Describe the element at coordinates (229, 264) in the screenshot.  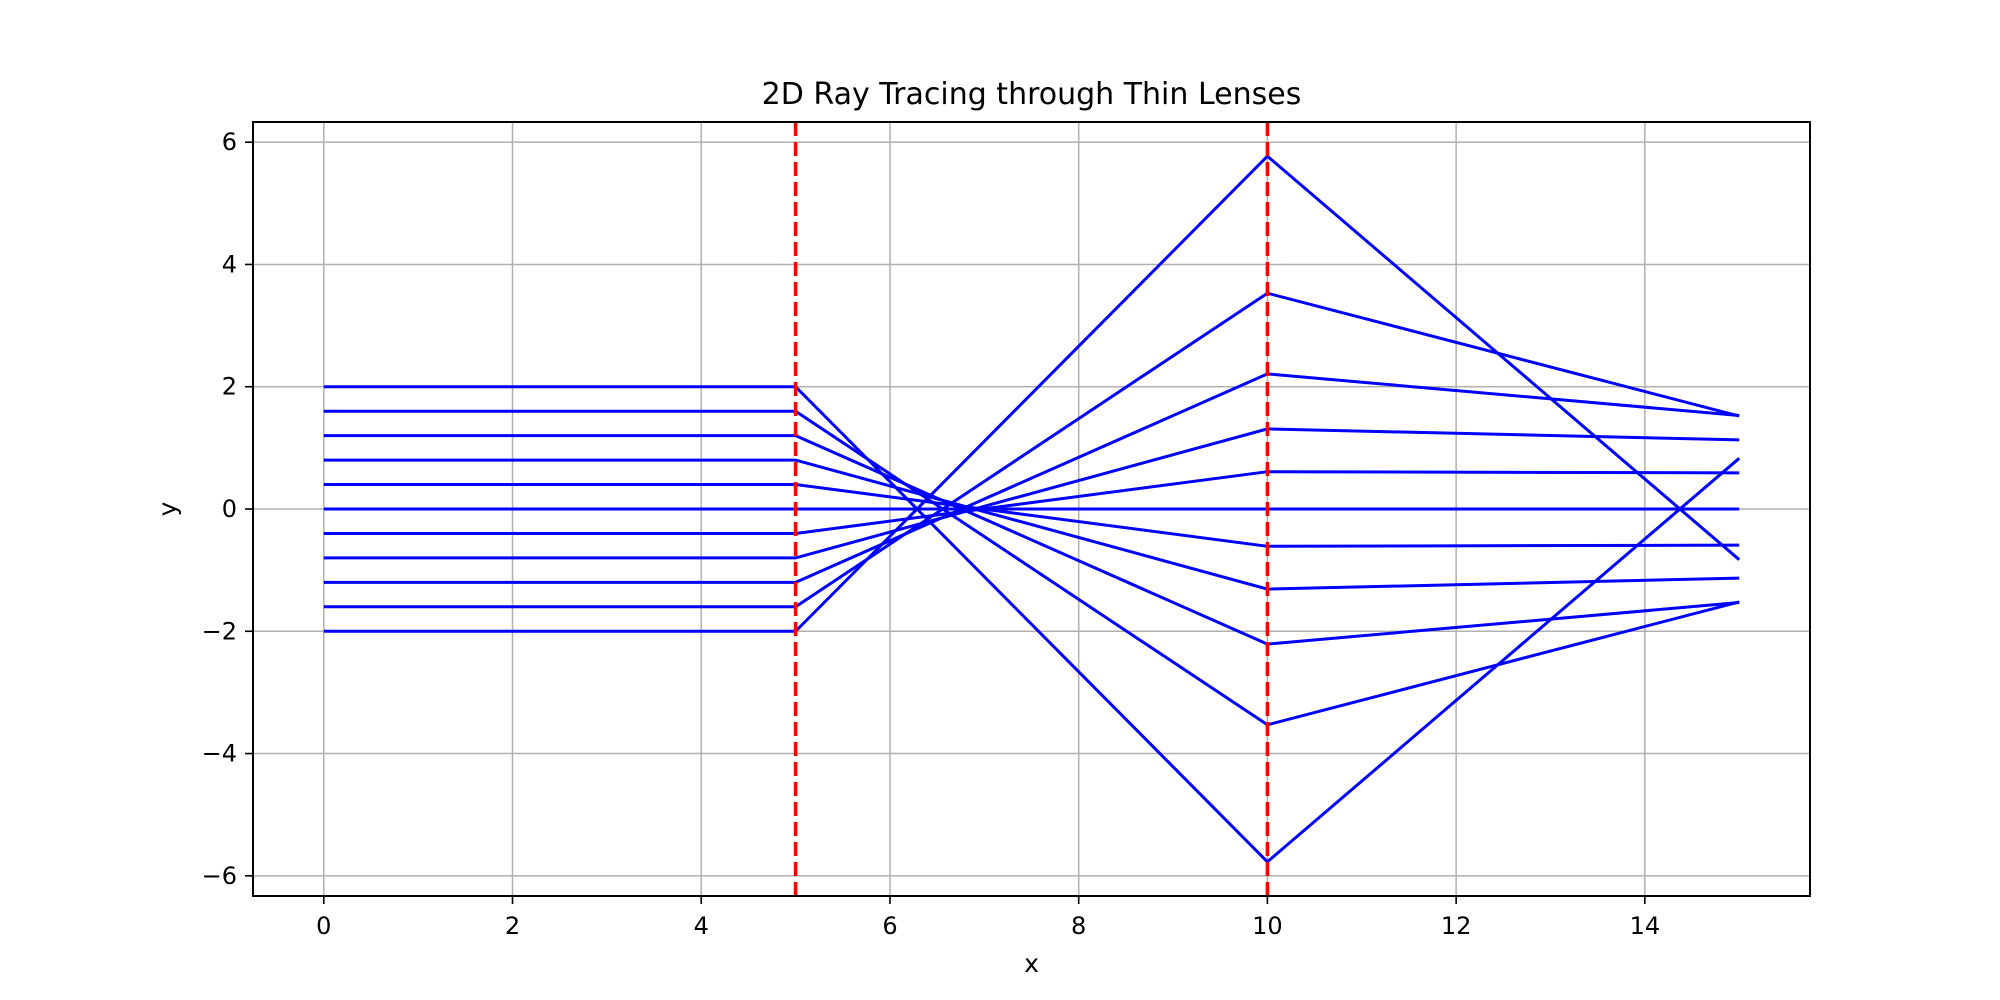
I see `y-tick-label: 4` at that location.